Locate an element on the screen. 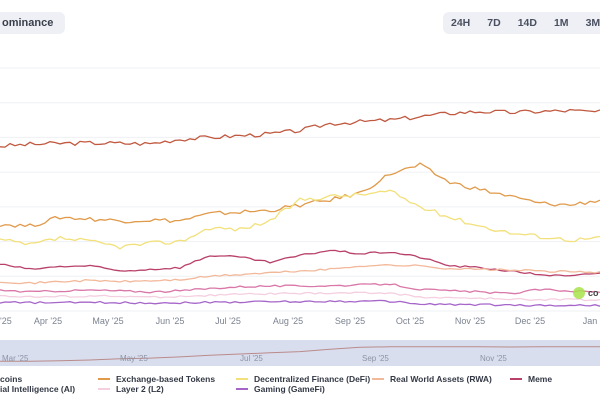 The height and width of the screenshot is (400, 600). range-3m-button: 3M is located at coordinates (592, 23).